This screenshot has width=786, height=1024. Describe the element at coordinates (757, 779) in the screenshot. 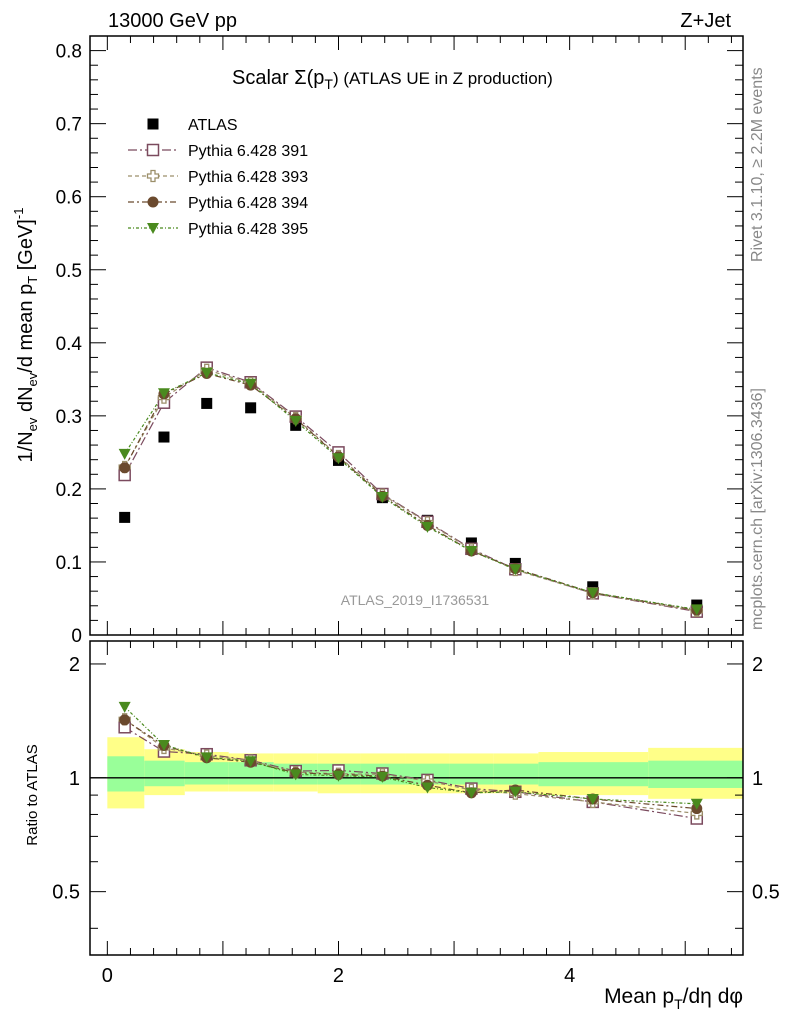

I see `y-tick-label-ratio-right: 1` at that location.